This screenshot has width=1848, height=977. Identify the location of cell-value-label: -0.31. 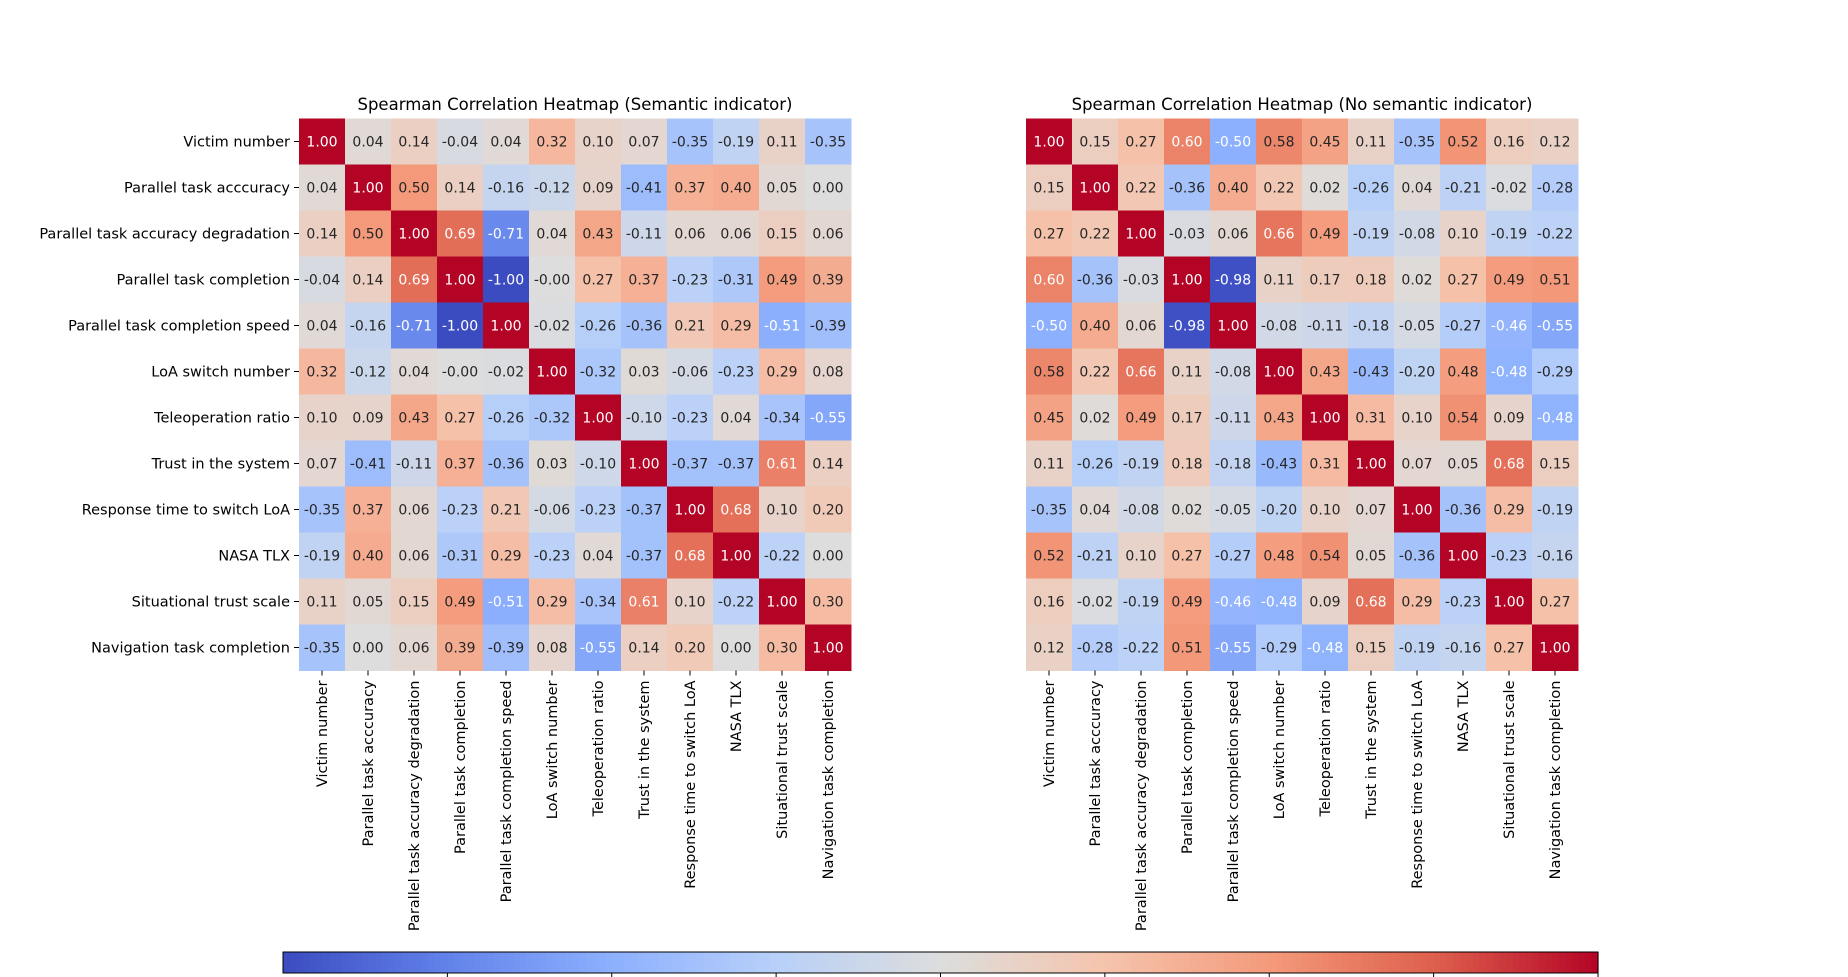
(460, 557).